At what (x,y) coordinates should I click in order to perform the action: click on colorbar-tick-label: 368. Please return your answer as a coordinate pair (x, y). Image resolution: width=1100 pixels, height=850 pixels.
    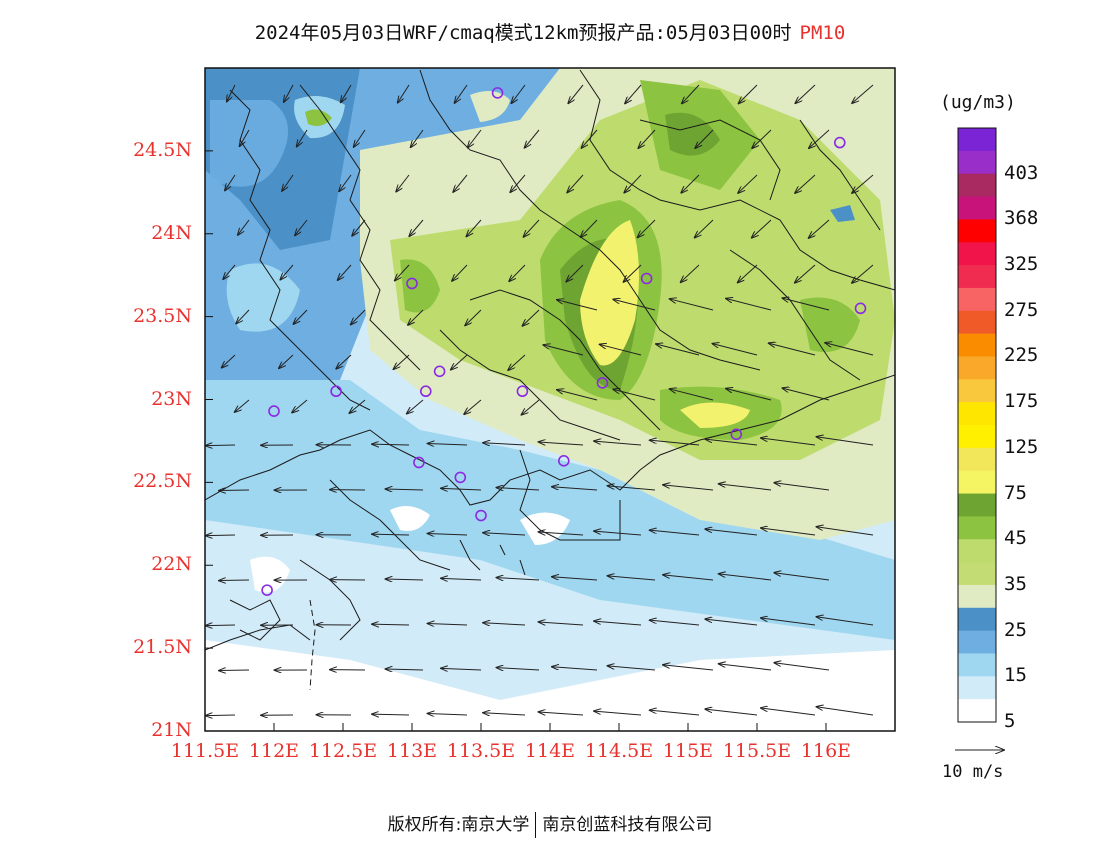
    Looking at the image, I should click on (1021, 218).